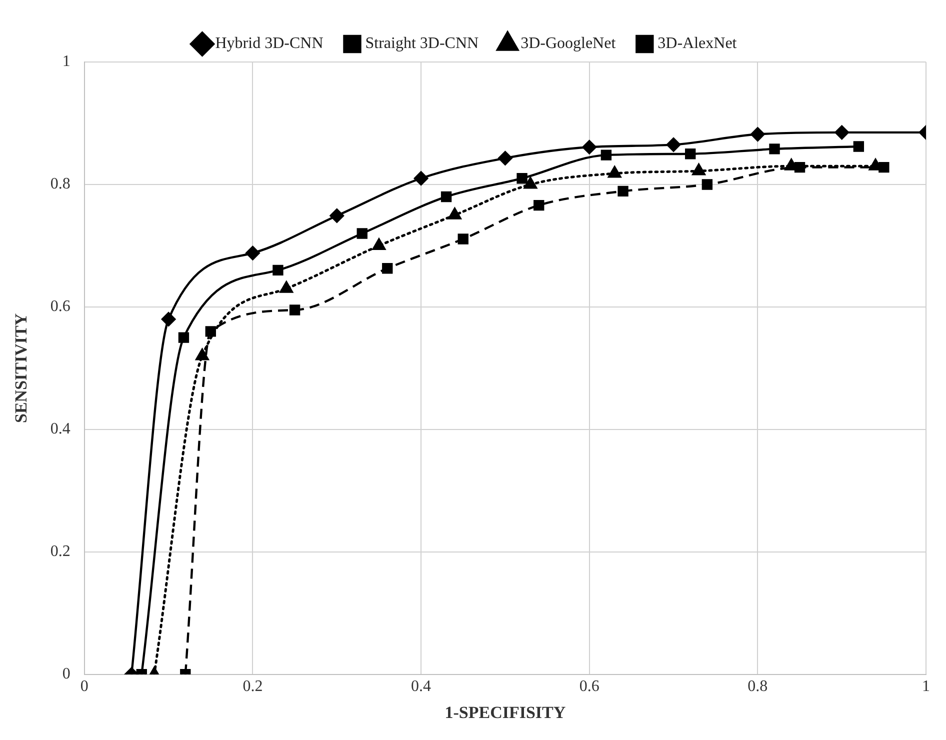  I want to click on x-tick-label: 0, so click(84, 687).